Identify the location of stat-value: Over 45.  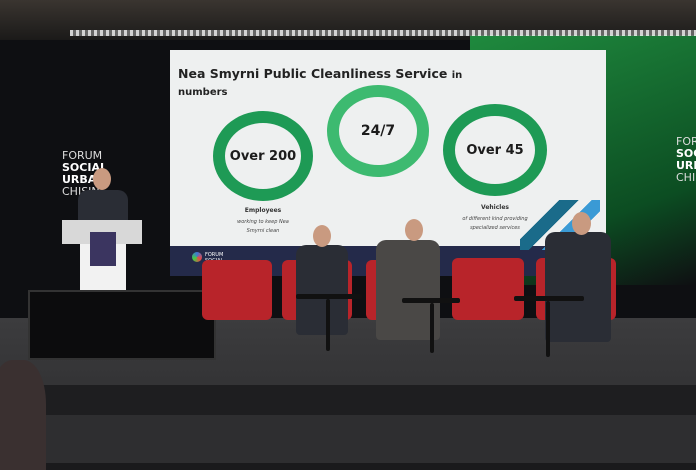
(495, 150).